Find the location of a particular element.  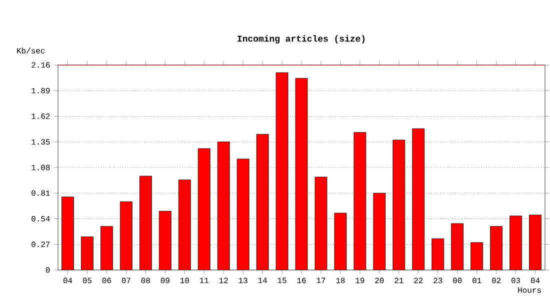

chart-title: Incoming articles (size) is located at coordinates (301, 39).